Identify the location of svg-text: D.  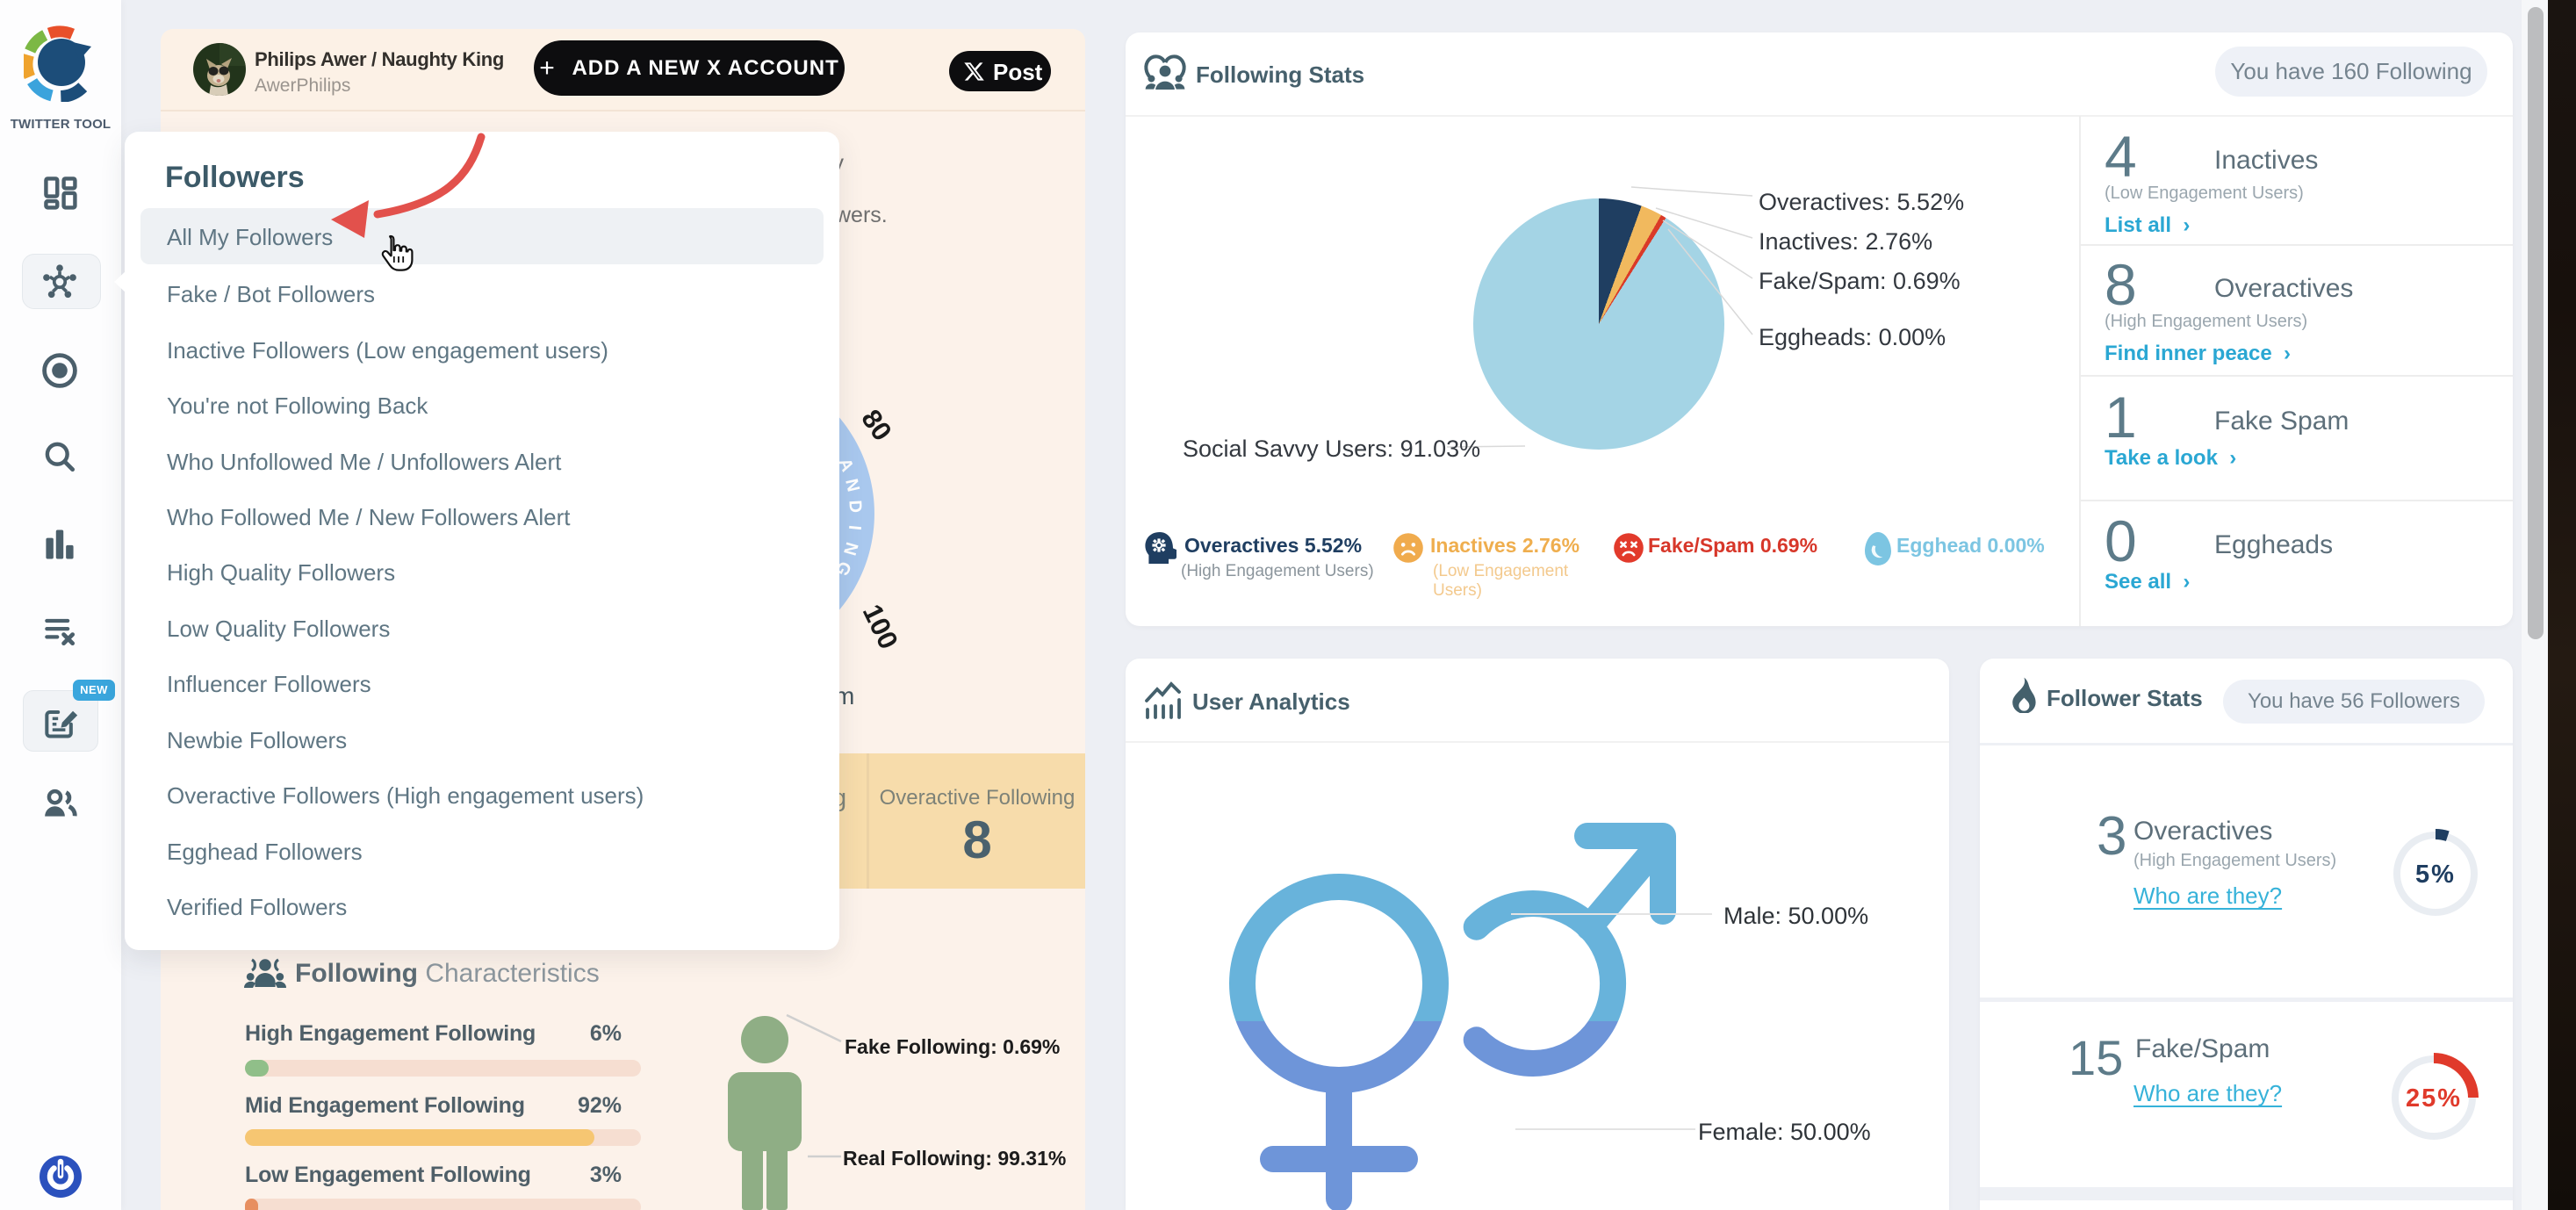
(855, 507).